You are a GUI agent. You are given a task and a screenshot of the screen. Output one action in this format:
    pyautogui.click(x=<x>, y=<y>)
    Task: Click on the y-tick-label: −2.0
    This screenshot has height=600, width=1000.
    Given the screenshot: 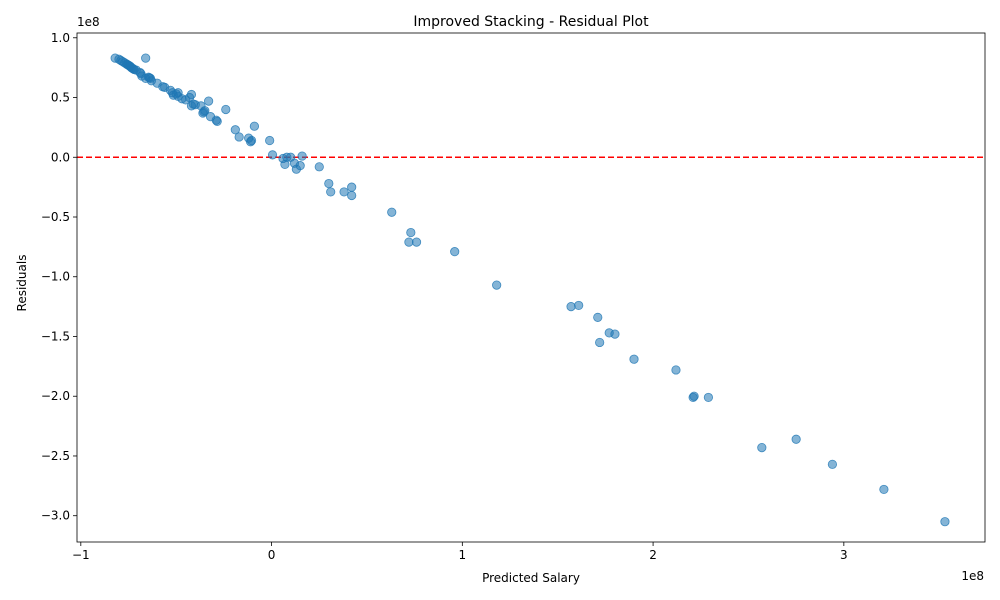 What is the action you would take?
    pyautogui.click(x=55, y=396)
    